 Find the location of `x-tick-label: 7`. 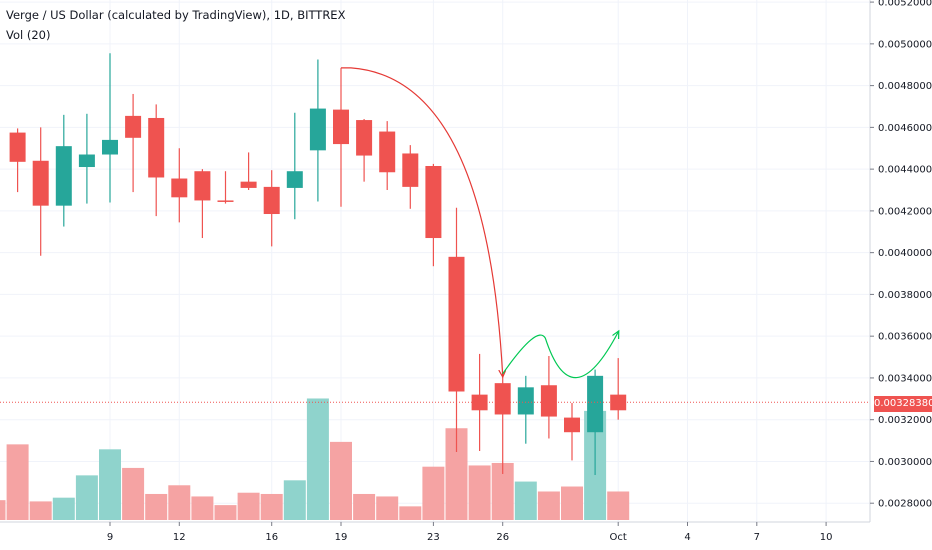

x-tick-label: 7 is located at coordinates (757, 537).